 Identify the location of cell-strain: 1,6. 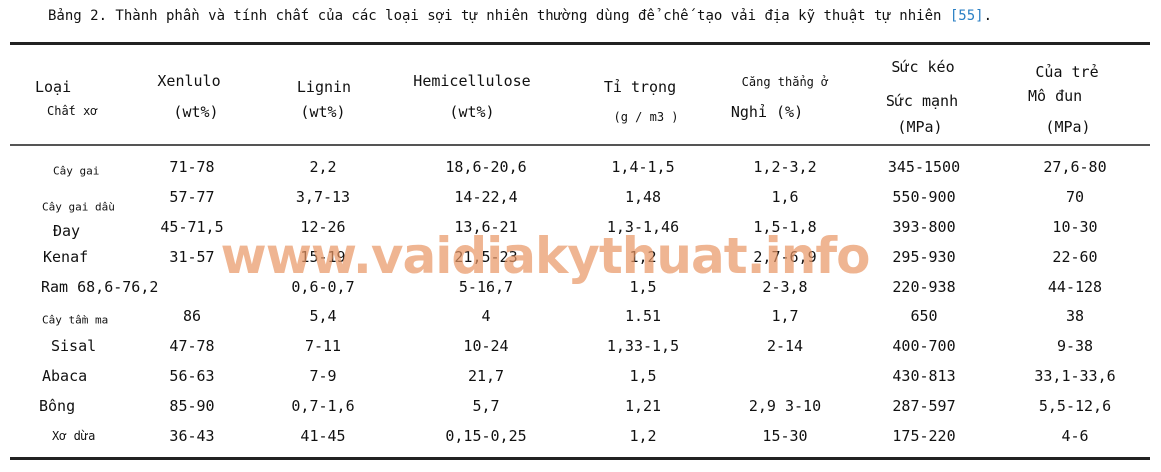
(785, 197).